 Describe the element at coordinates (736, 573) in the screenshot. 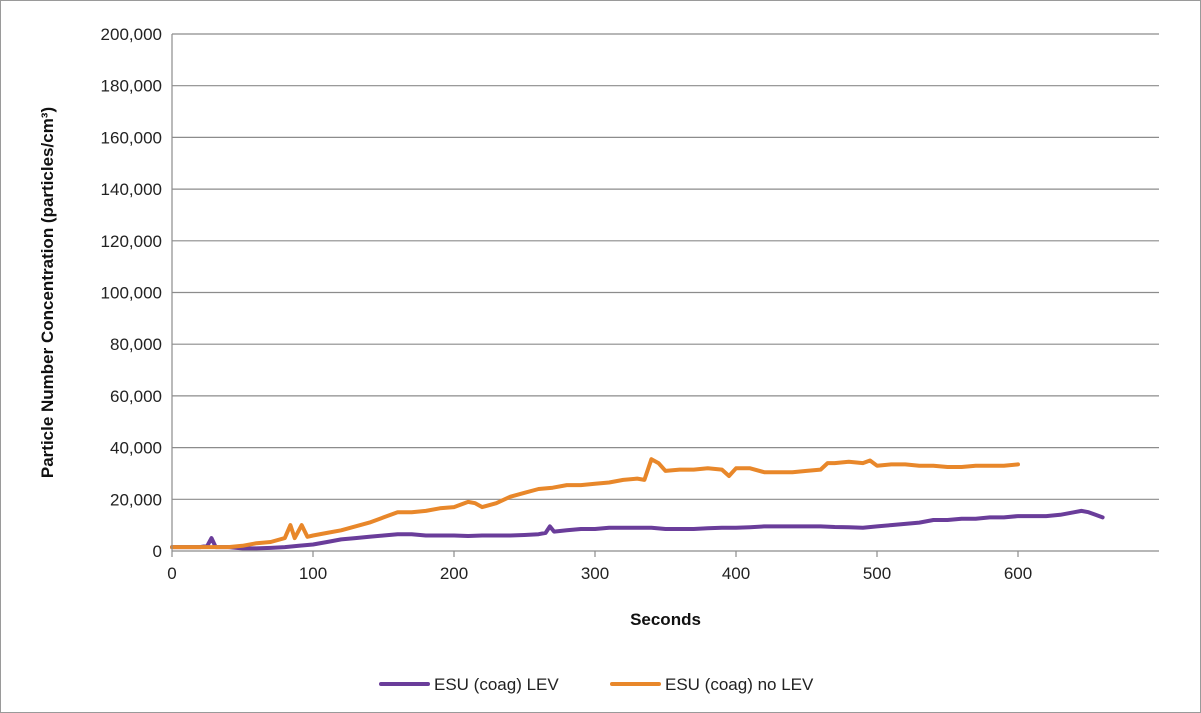

I see `x-tick-label: 400` at that location.